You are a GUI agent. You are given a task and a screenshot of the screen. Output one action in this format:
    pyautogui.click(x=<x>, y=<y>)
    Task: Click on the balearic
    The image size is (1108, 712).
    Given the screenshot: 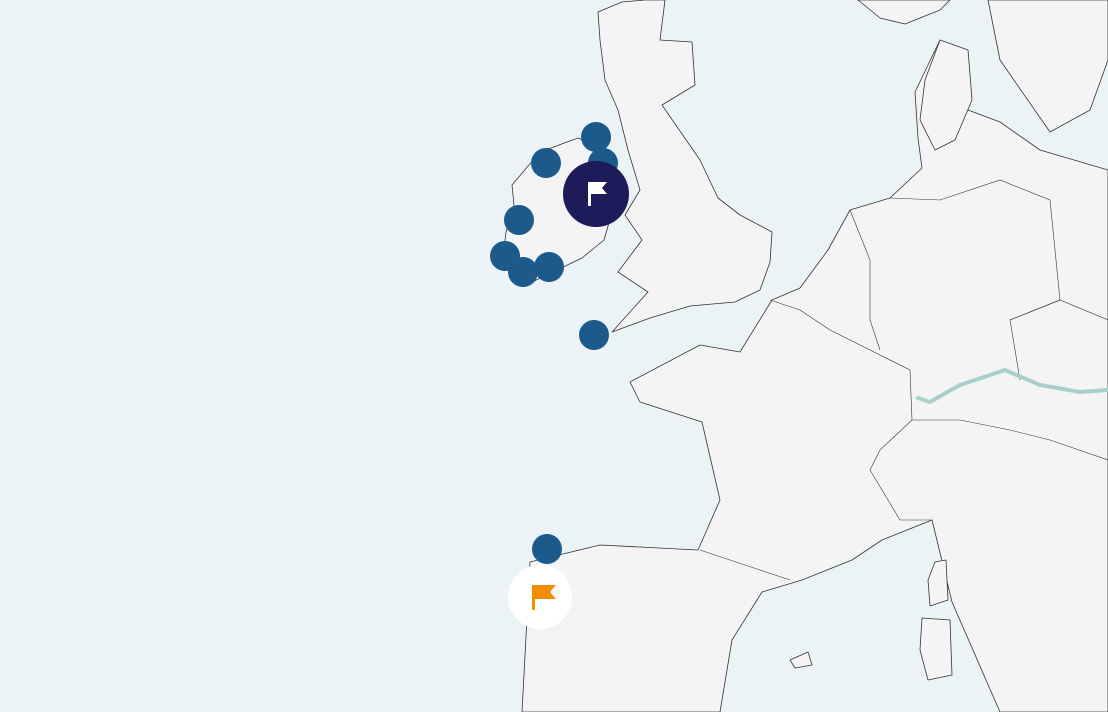 What is the action you would take?
    pyautogui.click(x=801, y=660)
    